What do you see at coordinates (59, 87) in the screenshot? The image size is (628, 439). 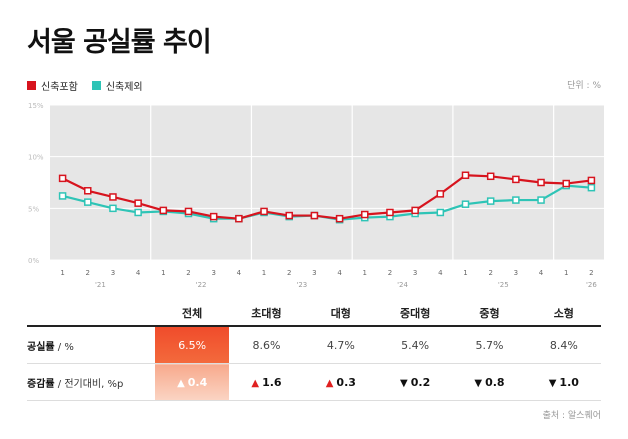 I see `legend-label-incl-new: 신축포함` at bounding box center [59, 87].